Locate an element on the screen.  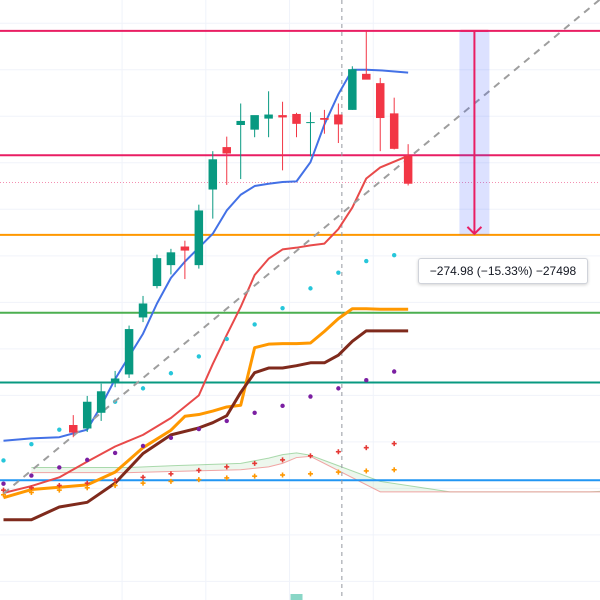
price-range-tool is located at coordinates (474, 132).